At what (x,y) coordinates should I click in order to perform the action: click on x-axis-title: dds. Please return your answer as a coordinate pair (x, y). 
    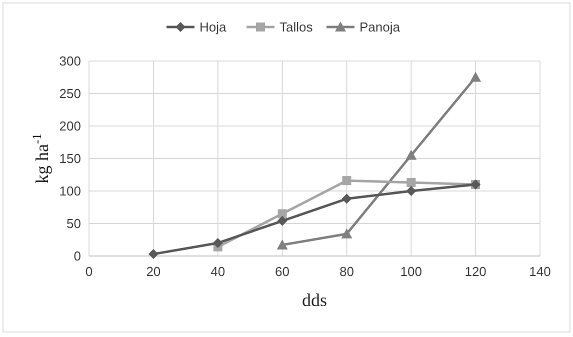
    Looking at the image, I should click on (315, 300).